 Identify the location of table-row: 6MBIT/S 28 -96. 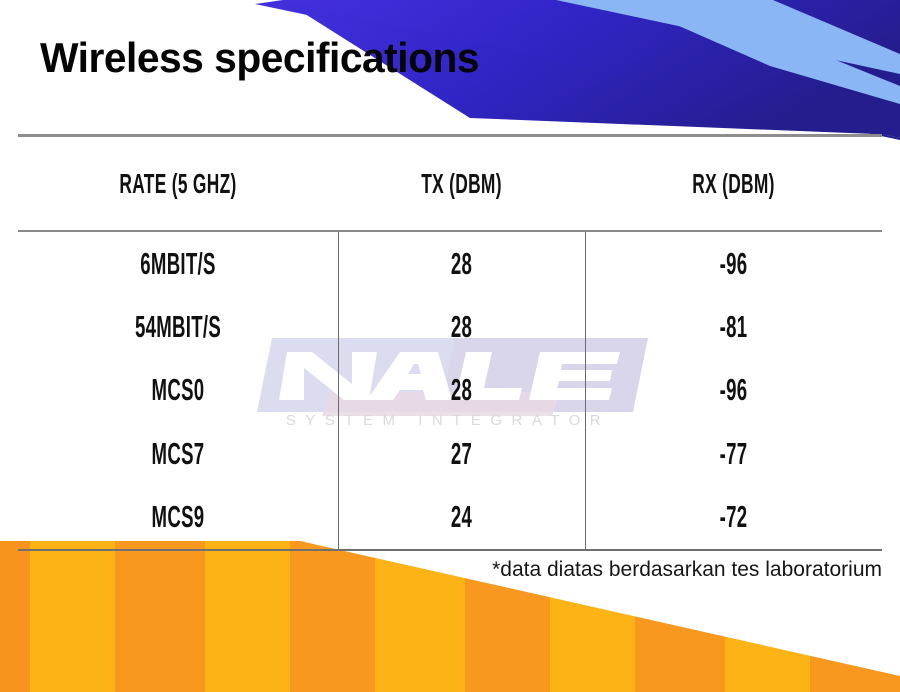
(450, 263).